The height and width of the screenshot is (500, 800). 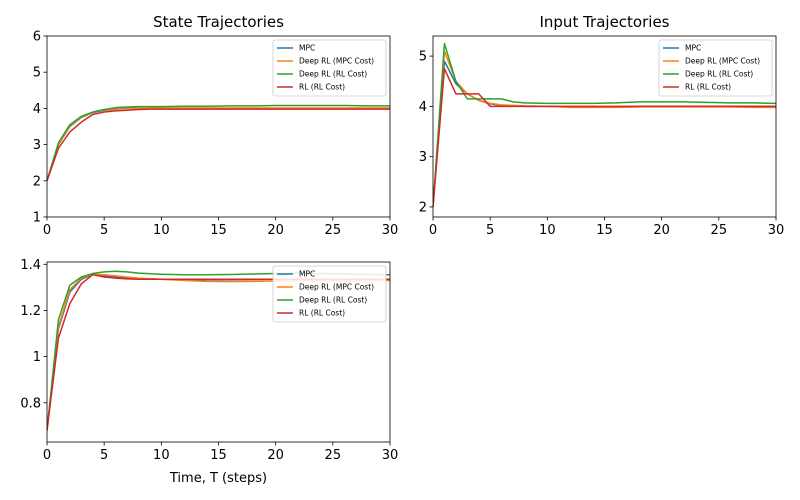 What do you see at coordinates (218, 478) in the screenshot?
I see `x-axis-label: Time, T (steps)` at bounding box center [218, 478].